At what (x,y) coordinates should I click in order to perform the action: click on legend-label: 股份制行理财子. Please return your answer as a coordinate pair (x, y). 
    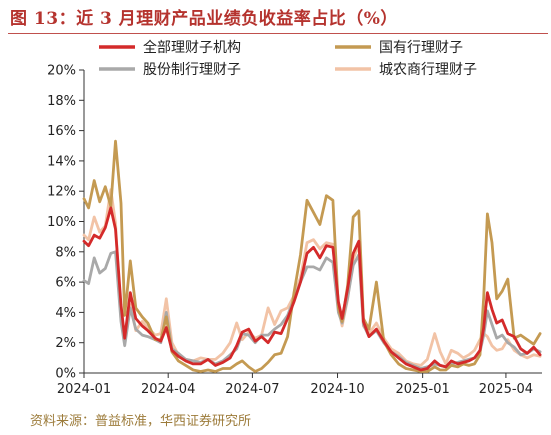
    Looking at the image, I should click on (192, 70).